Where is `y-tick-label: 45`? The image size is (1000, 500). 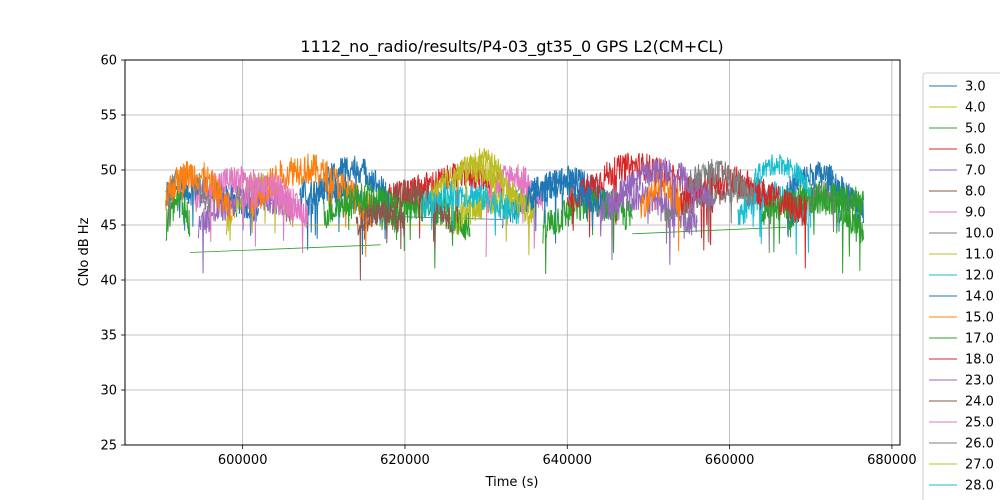
y-tick-label: 45 is located at coordinates (108, 226).